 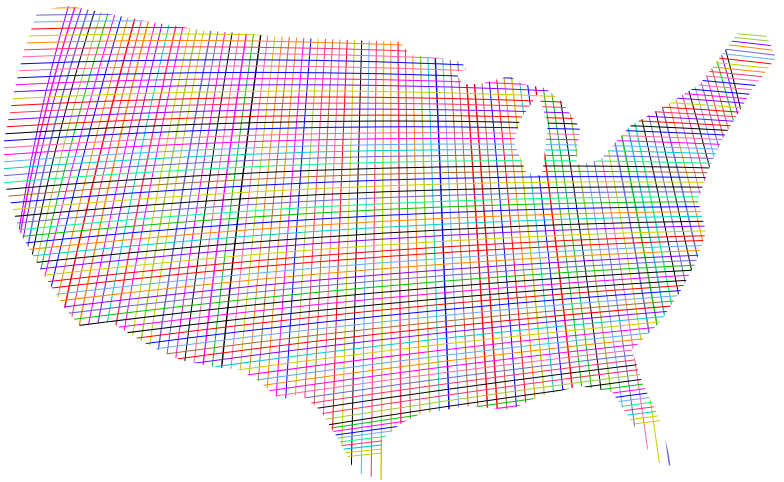 I want to click on lake-superior, so click(x=483, y=74).